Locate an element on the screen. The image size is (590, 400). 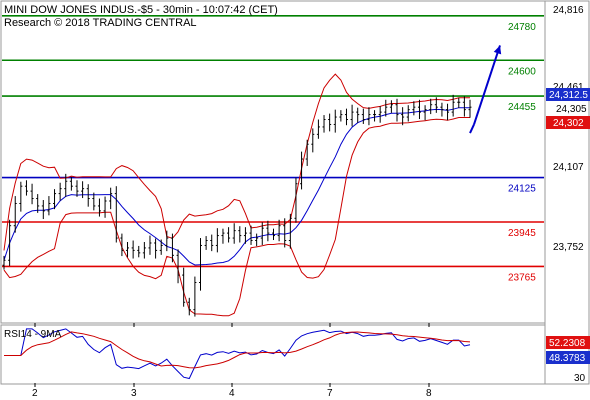
rsi-ma-label: 48.3783 is located at coordinates (567, 358).